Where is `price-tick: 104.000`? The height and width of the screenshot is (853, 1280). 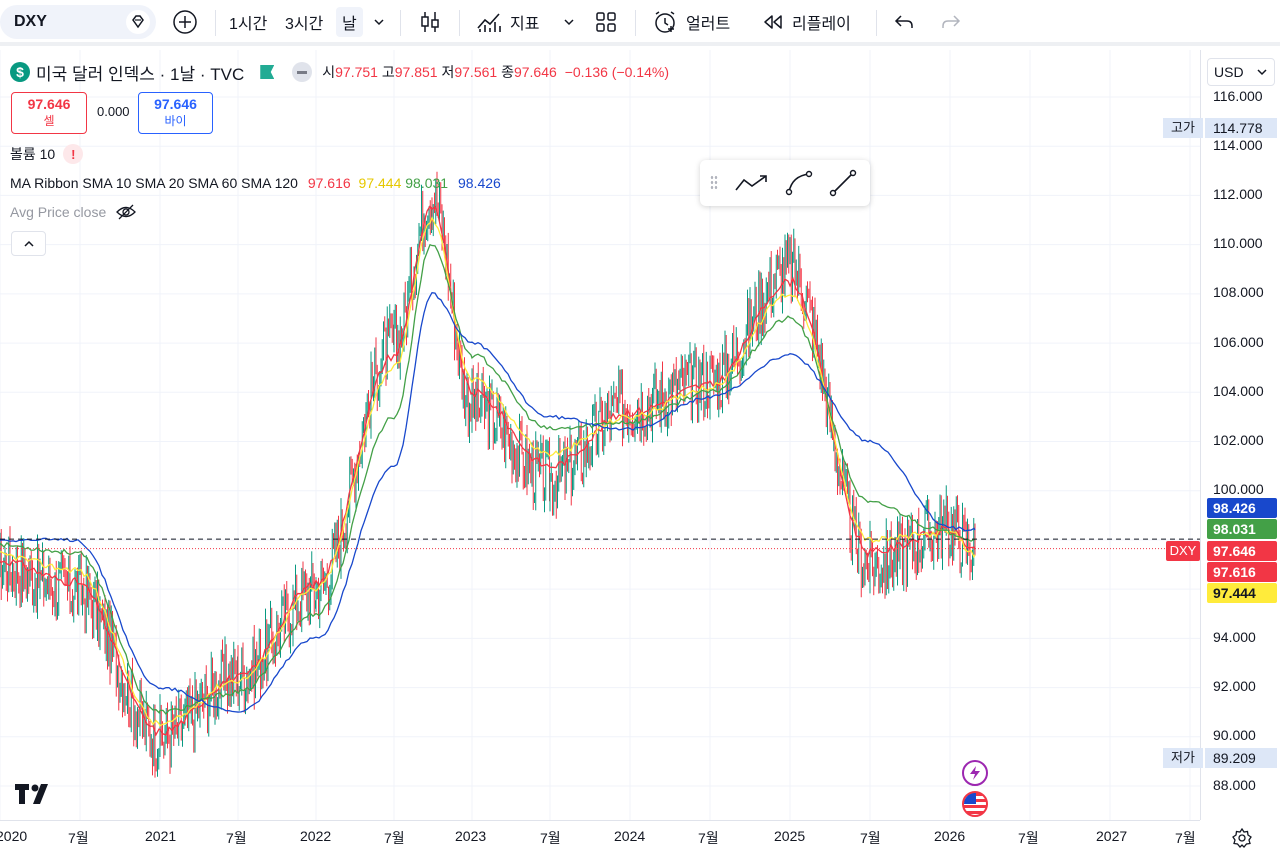
price-tick: 104.000 is located at coordinates (1238, 391).